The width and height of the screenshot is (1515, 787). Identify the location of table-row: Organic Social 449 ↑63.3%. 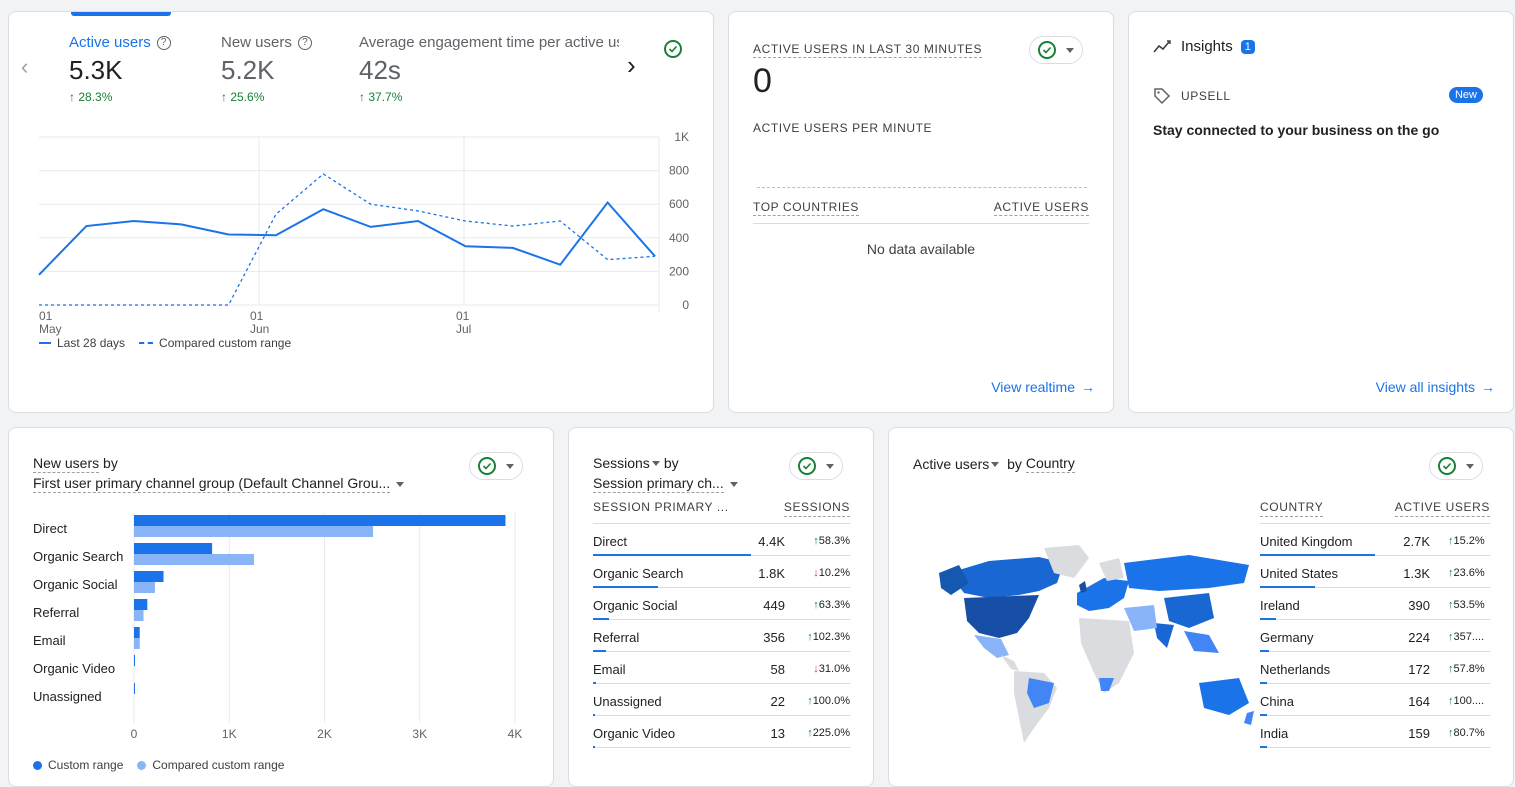
(721, 604).